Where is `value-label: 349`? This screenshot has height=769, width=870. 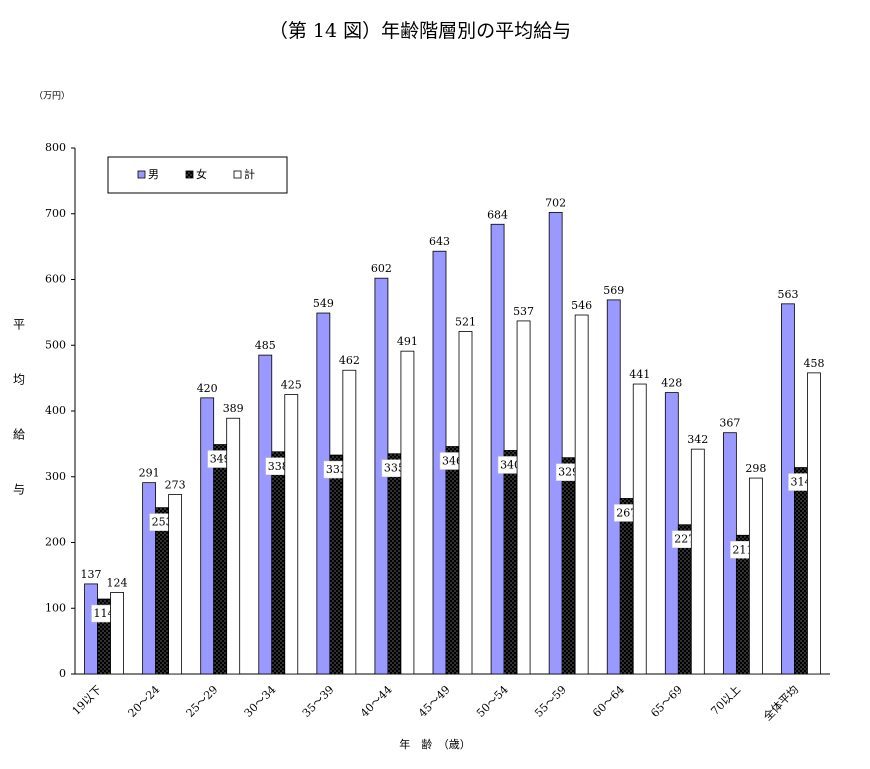
value-label: 349 is located at coordinates (220, 459).